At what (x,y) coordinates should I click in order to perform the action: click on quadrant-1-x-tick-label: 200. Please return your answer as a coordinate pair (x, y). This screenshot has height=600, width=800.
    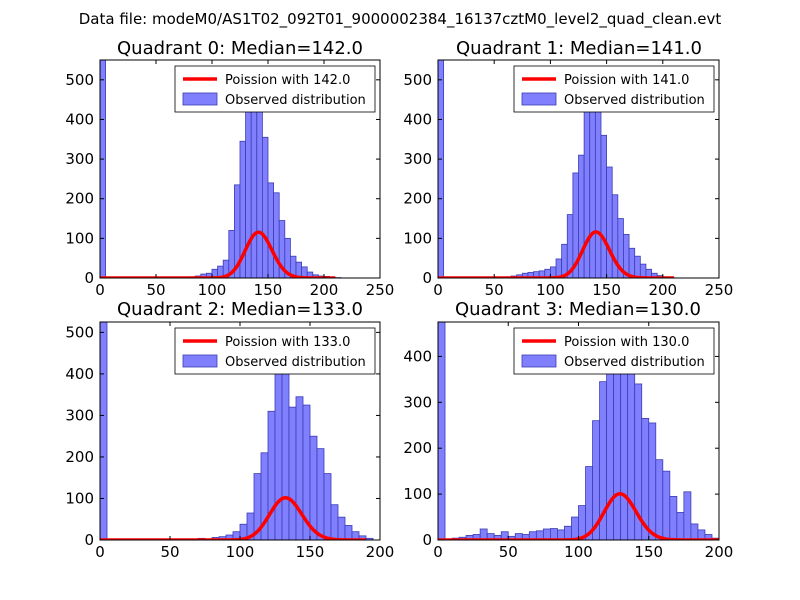
    Looking at the image, I should click on (662, 290).